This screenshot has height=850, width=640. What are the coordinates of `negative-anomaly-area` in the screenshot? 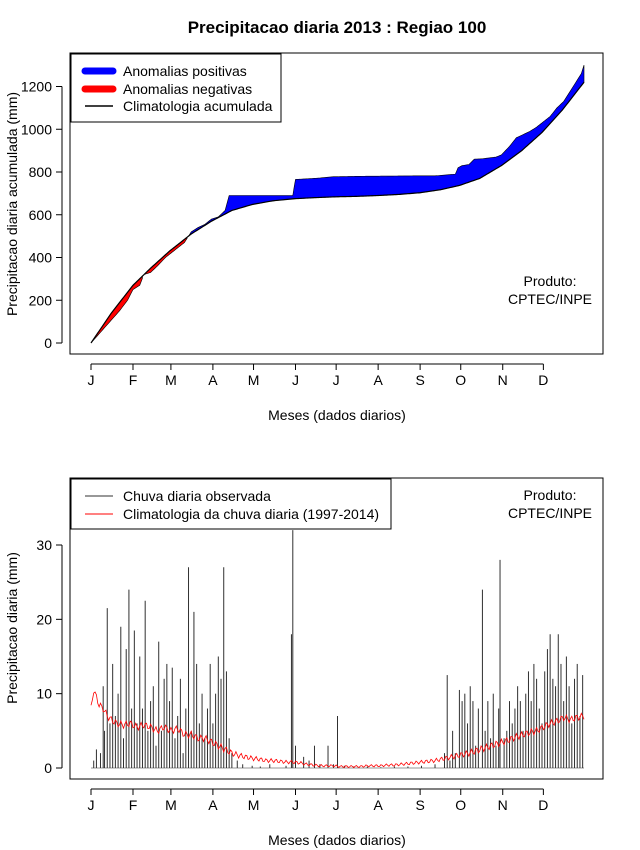 It's located at (117, 309).